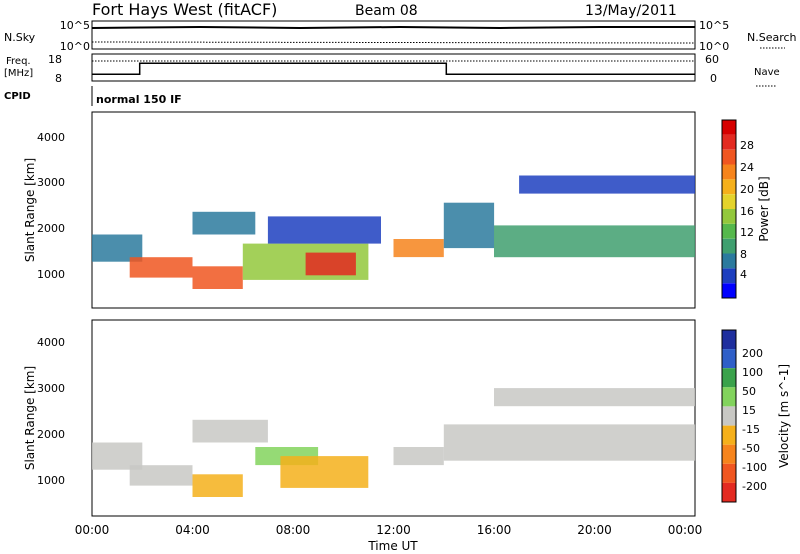  Describe the element at coordinates (752, 353) in the screenshot. I see `vel-cbar-tick-200: 200` at that location.